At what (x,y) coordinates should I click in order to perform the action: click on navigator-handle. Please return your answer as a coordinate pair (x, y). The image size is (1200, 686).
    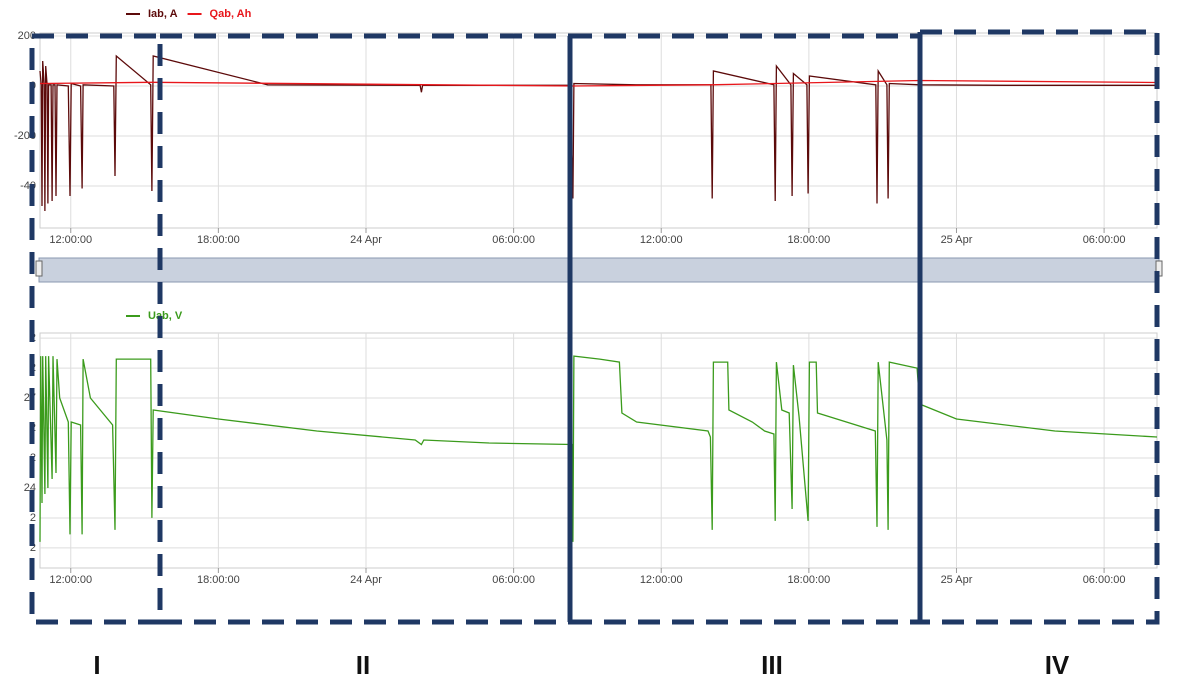
    Looking at the image, I should click on (39, 268).